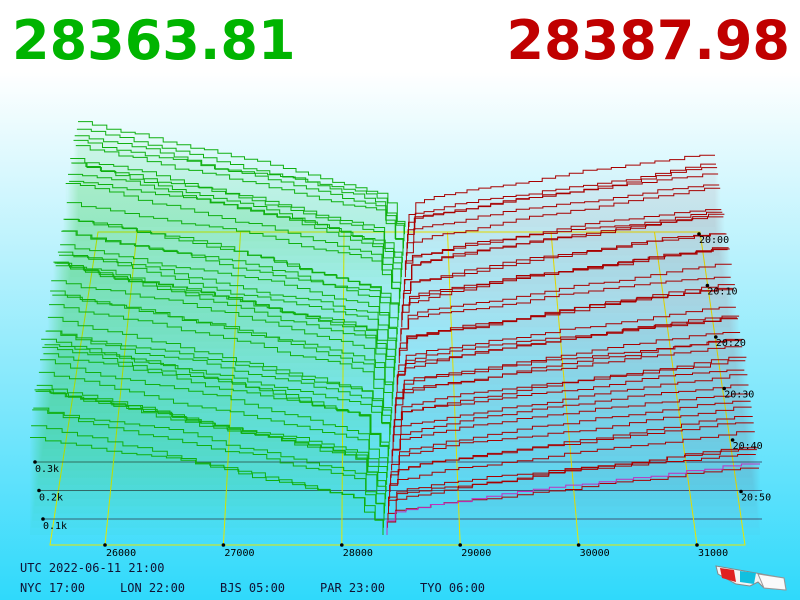  Describe the element at coordinates (121, 553) in the screenshot. I see `price-label: 26000` at that location.